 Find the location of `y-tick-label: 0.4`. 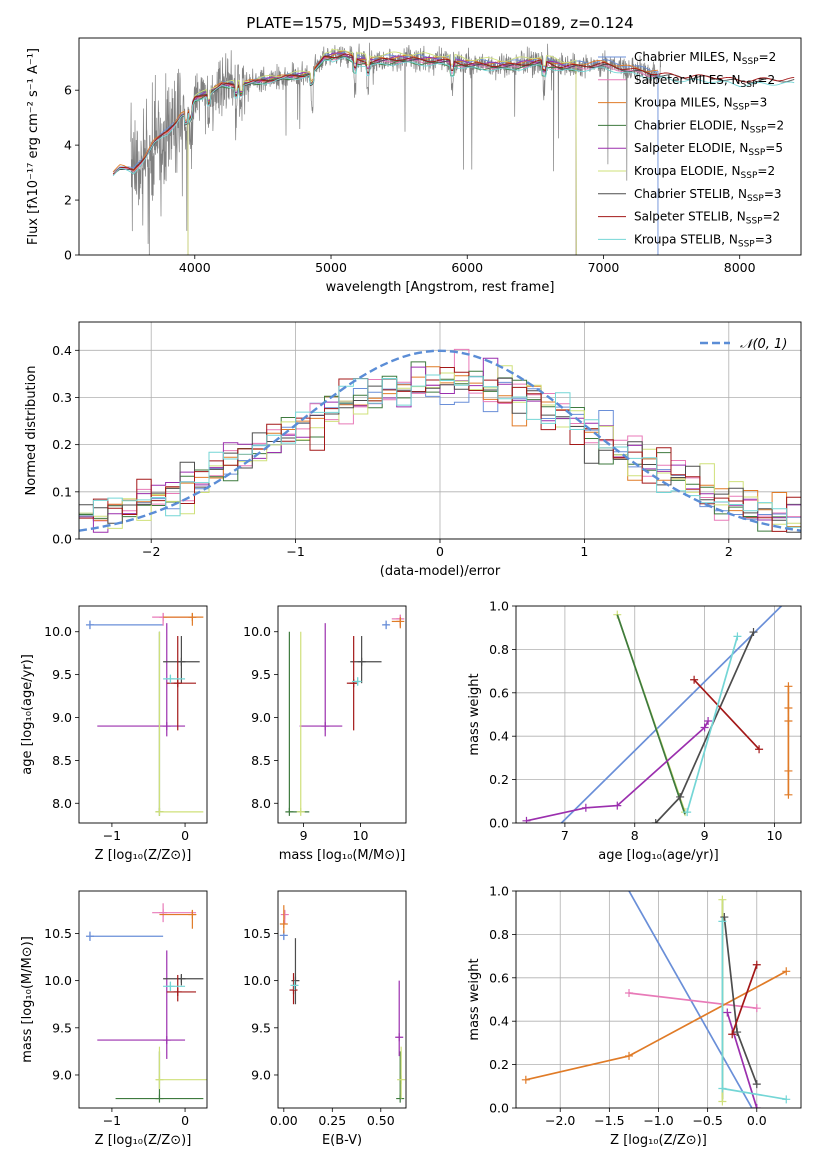

y-tick-label: 0.4 is located at coordinates (499, 736).